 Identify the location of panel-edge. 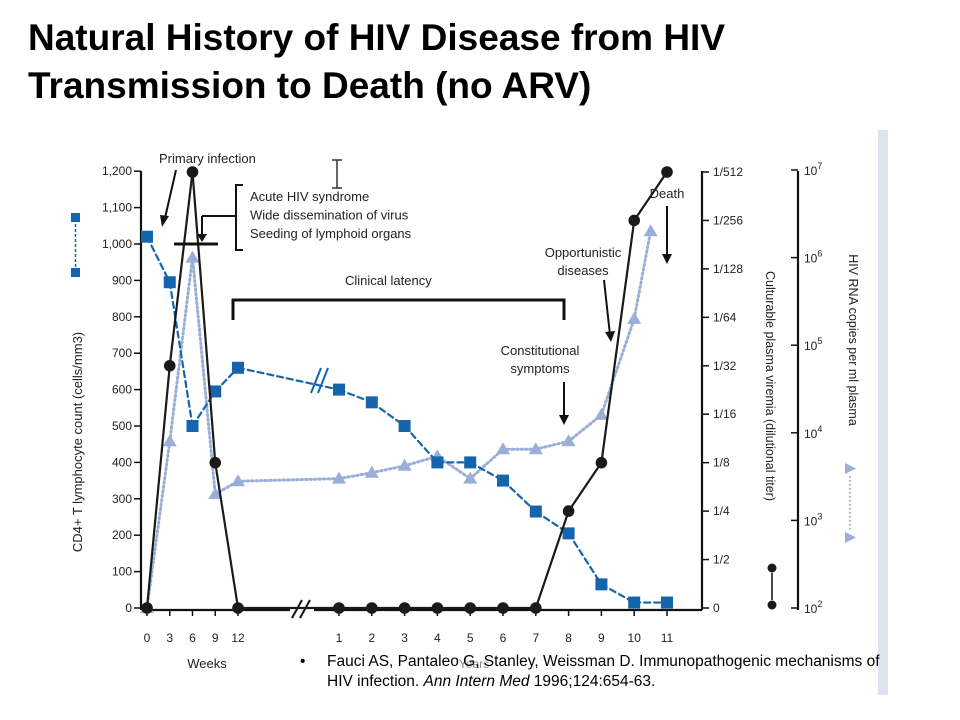
(883, 412).